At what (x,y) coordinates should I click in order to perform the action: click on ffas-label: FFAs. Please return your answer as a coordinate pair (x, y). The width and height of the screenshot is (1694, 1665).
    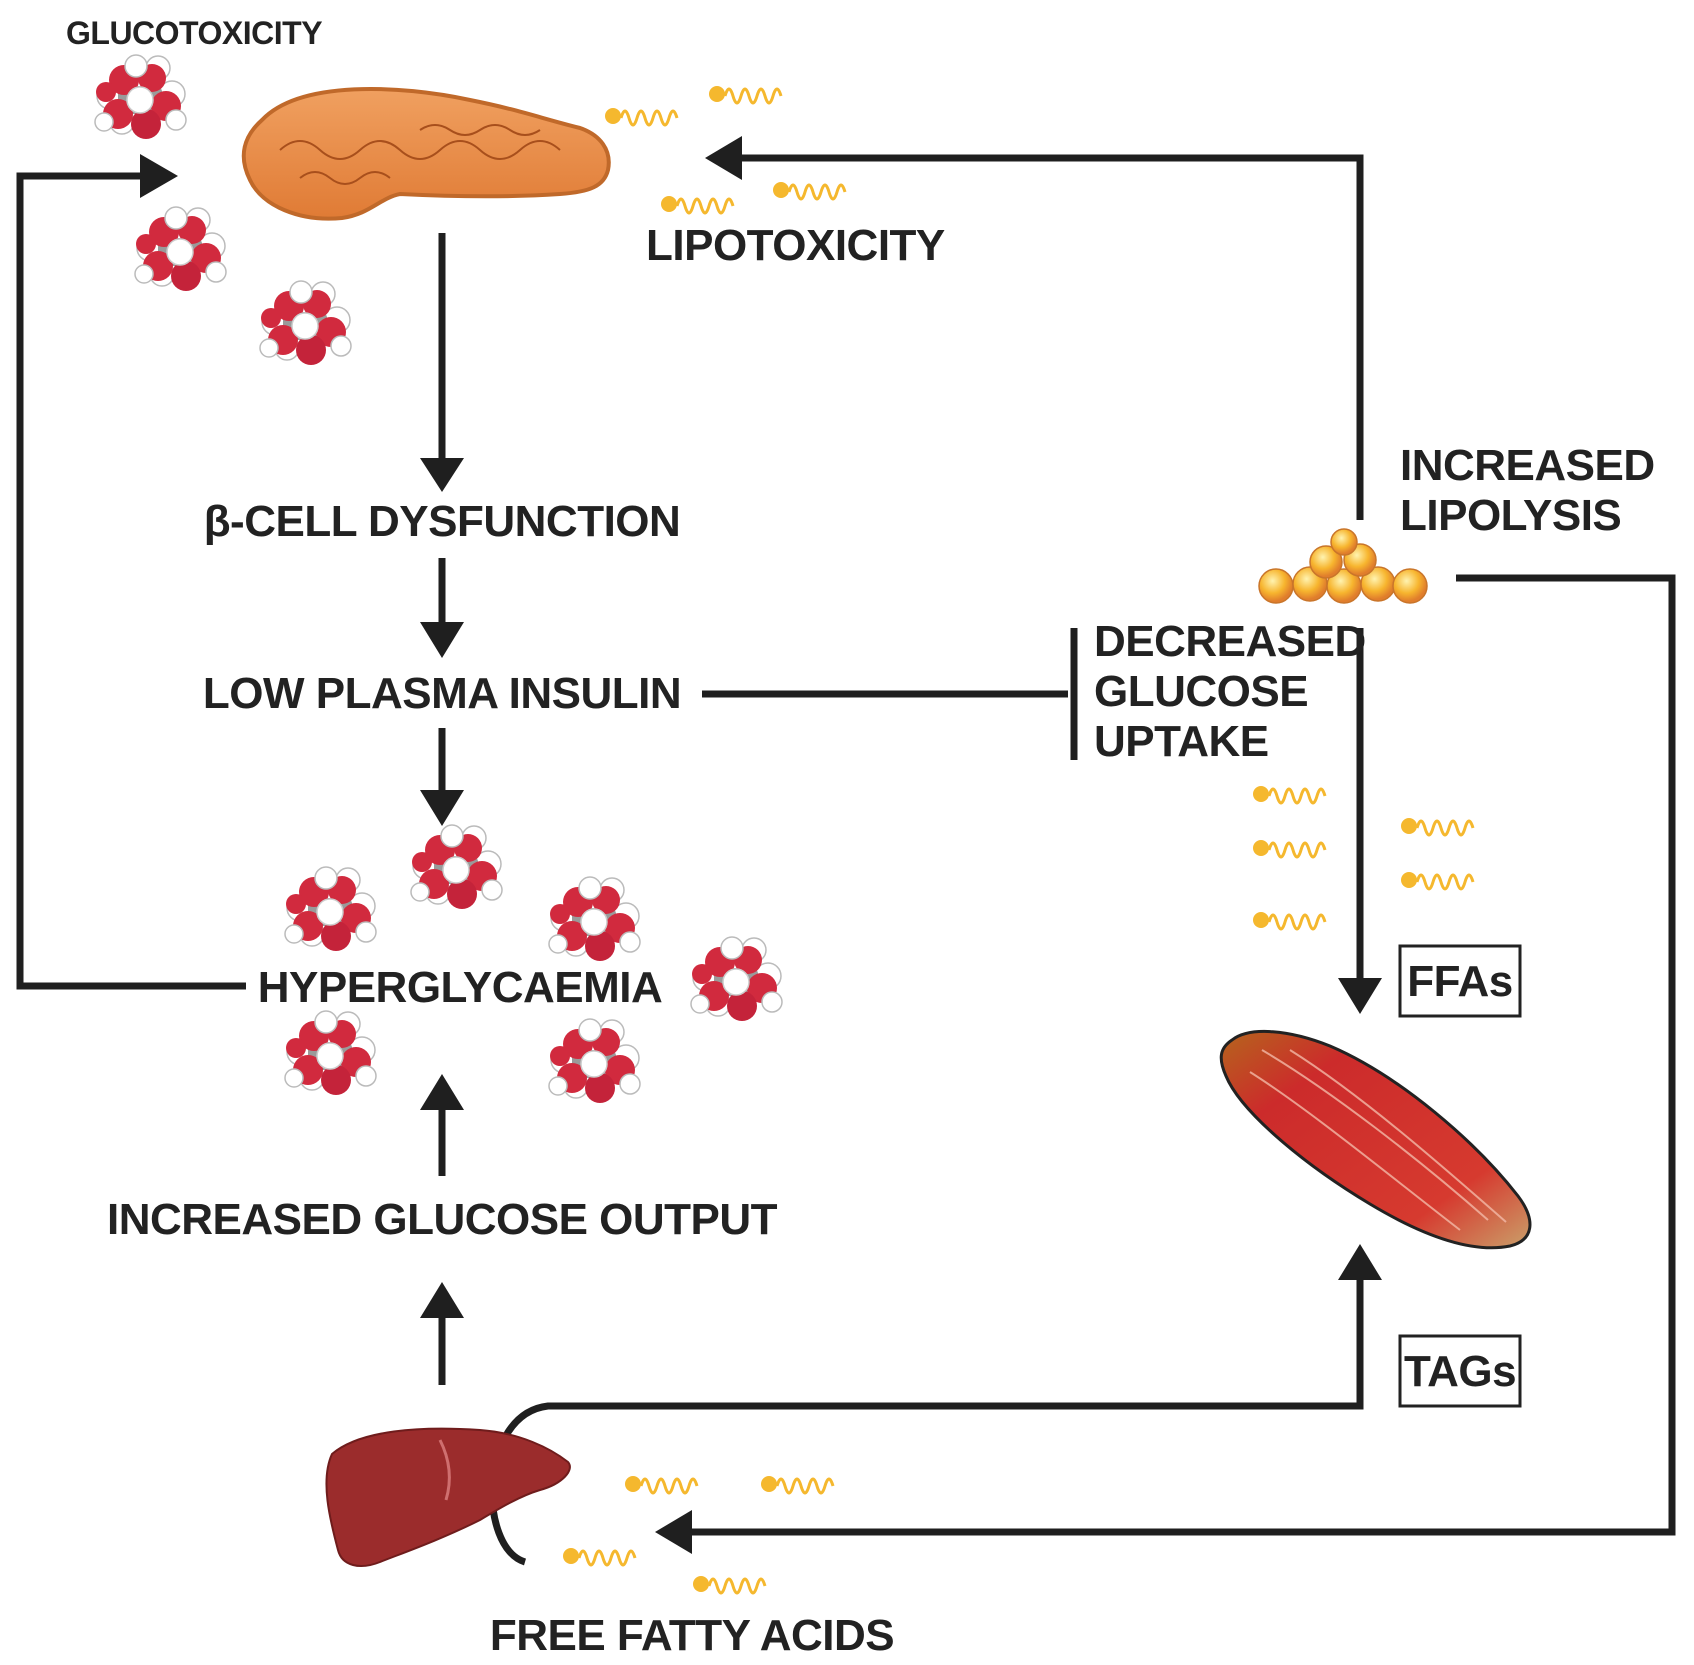
    Looking at the image, I should click on (1460, 981).